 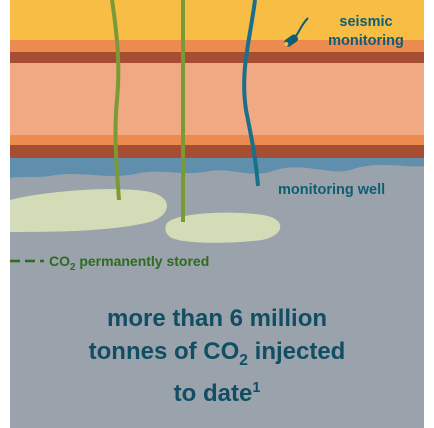 I want to click on seismic-monitoring-label: seismic monitoring, so click(x=366, y=32).